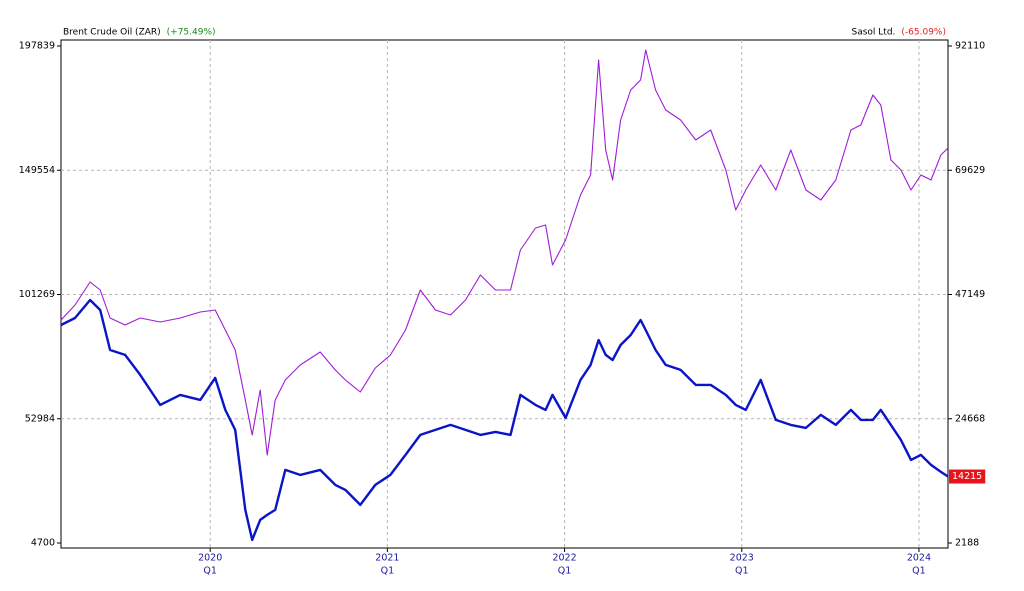 The image size is (1024, 591). Describe the element at coordinates (970, 170) in the screenshot. I see `y2-tick-label: 69629` at that location.